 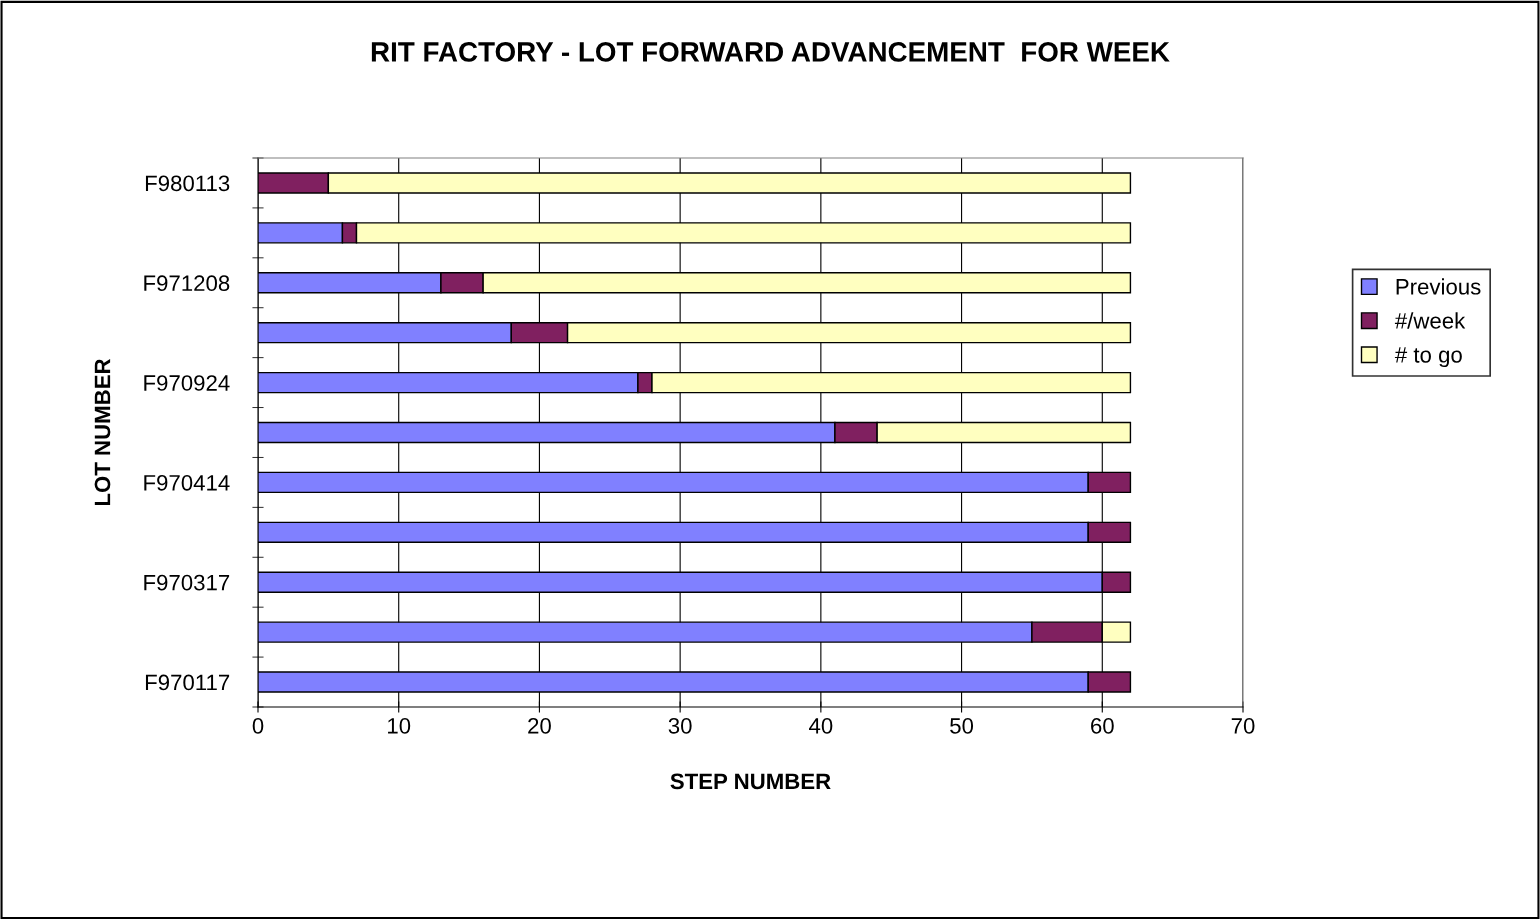 I want to click on x-tick-label: 60, so click(x=1102, y=726).